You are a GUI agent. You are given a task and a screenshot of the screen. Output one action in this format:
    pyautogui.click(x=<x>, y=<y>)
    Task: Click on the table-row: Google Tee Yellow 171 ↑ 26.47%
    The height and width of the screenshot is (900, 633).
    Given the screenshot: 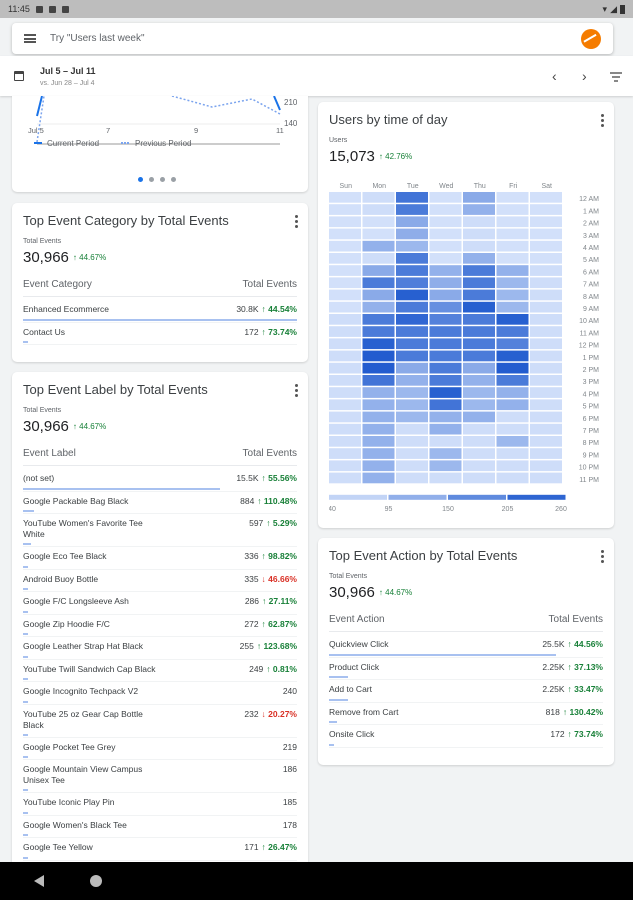 What is the action you would take?
    pyautogui.click(x=160, y=849)
    